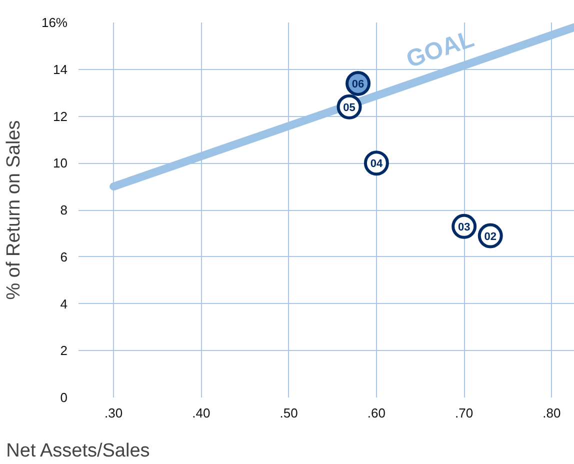 The height and width of the screenshot is (464, 574). What do you see at coordinates (376, 413) in the screenshot?
I see `x-tick-label: .60` at bounding box center [376, 413].